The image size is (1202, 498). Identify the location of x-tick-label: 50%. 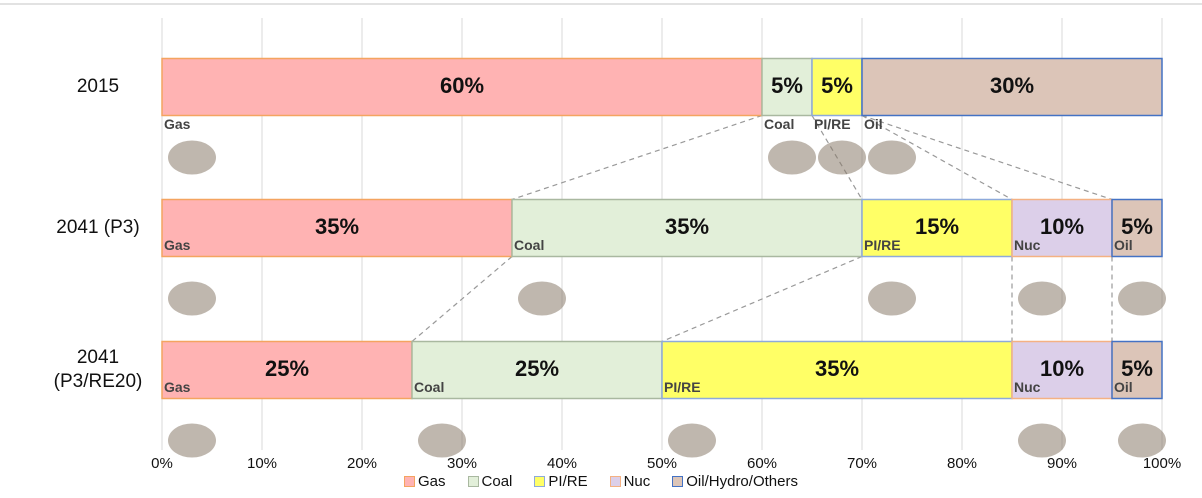
(662, 463).